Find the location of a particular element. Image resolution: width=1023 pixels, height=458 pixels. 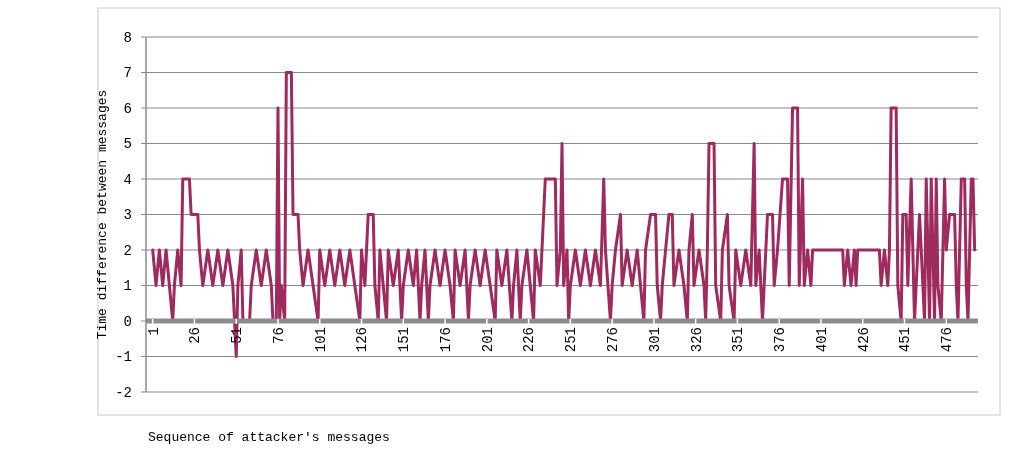

y-tick-label: 8 is located at coordinates (127, 37).